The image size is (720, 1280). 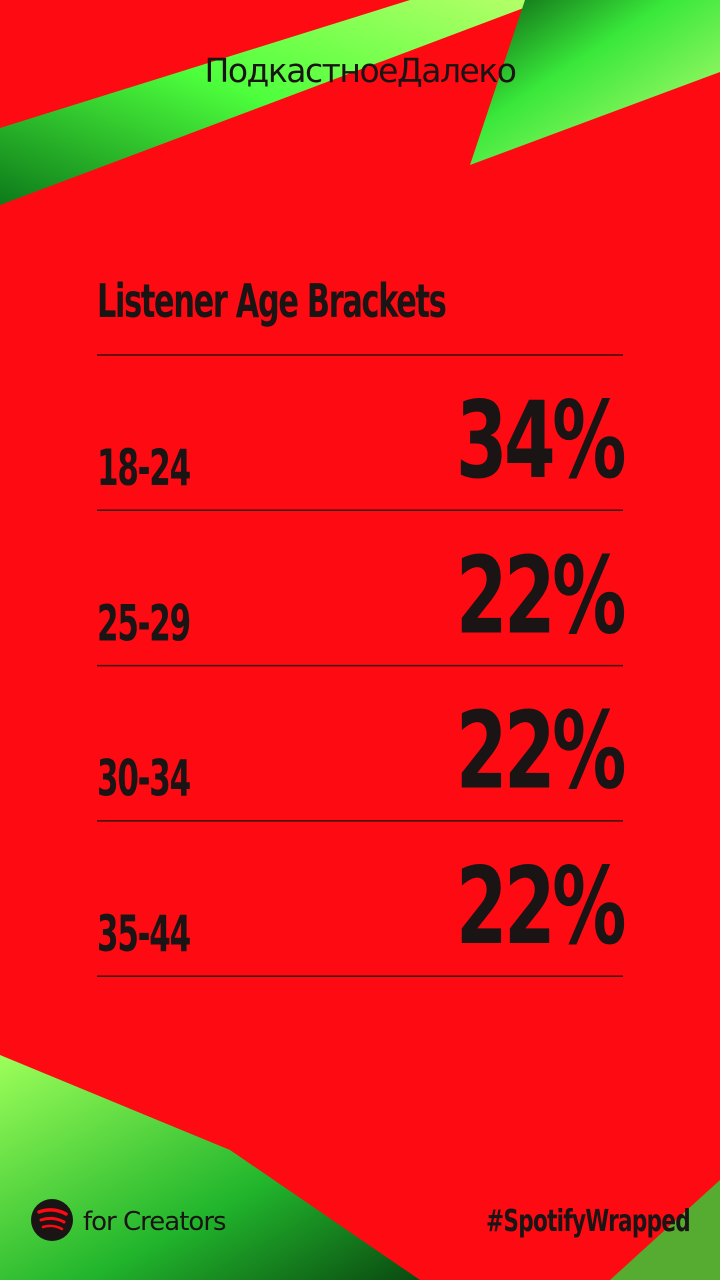 What do you see at coordinates (143, 467) in the screenshot?
I see `age-label: 18-24` at bounding box center [143, 467].